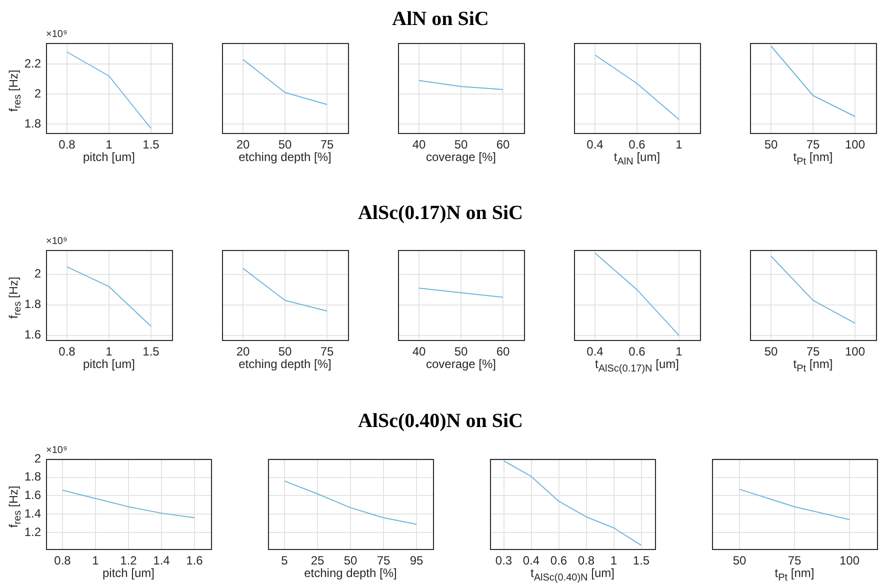 The width and height of the screenshot is (881, 585). Describe the element at coordinates (417, 561) in the screenshot. I see `x-tick-label: 95` at that location.